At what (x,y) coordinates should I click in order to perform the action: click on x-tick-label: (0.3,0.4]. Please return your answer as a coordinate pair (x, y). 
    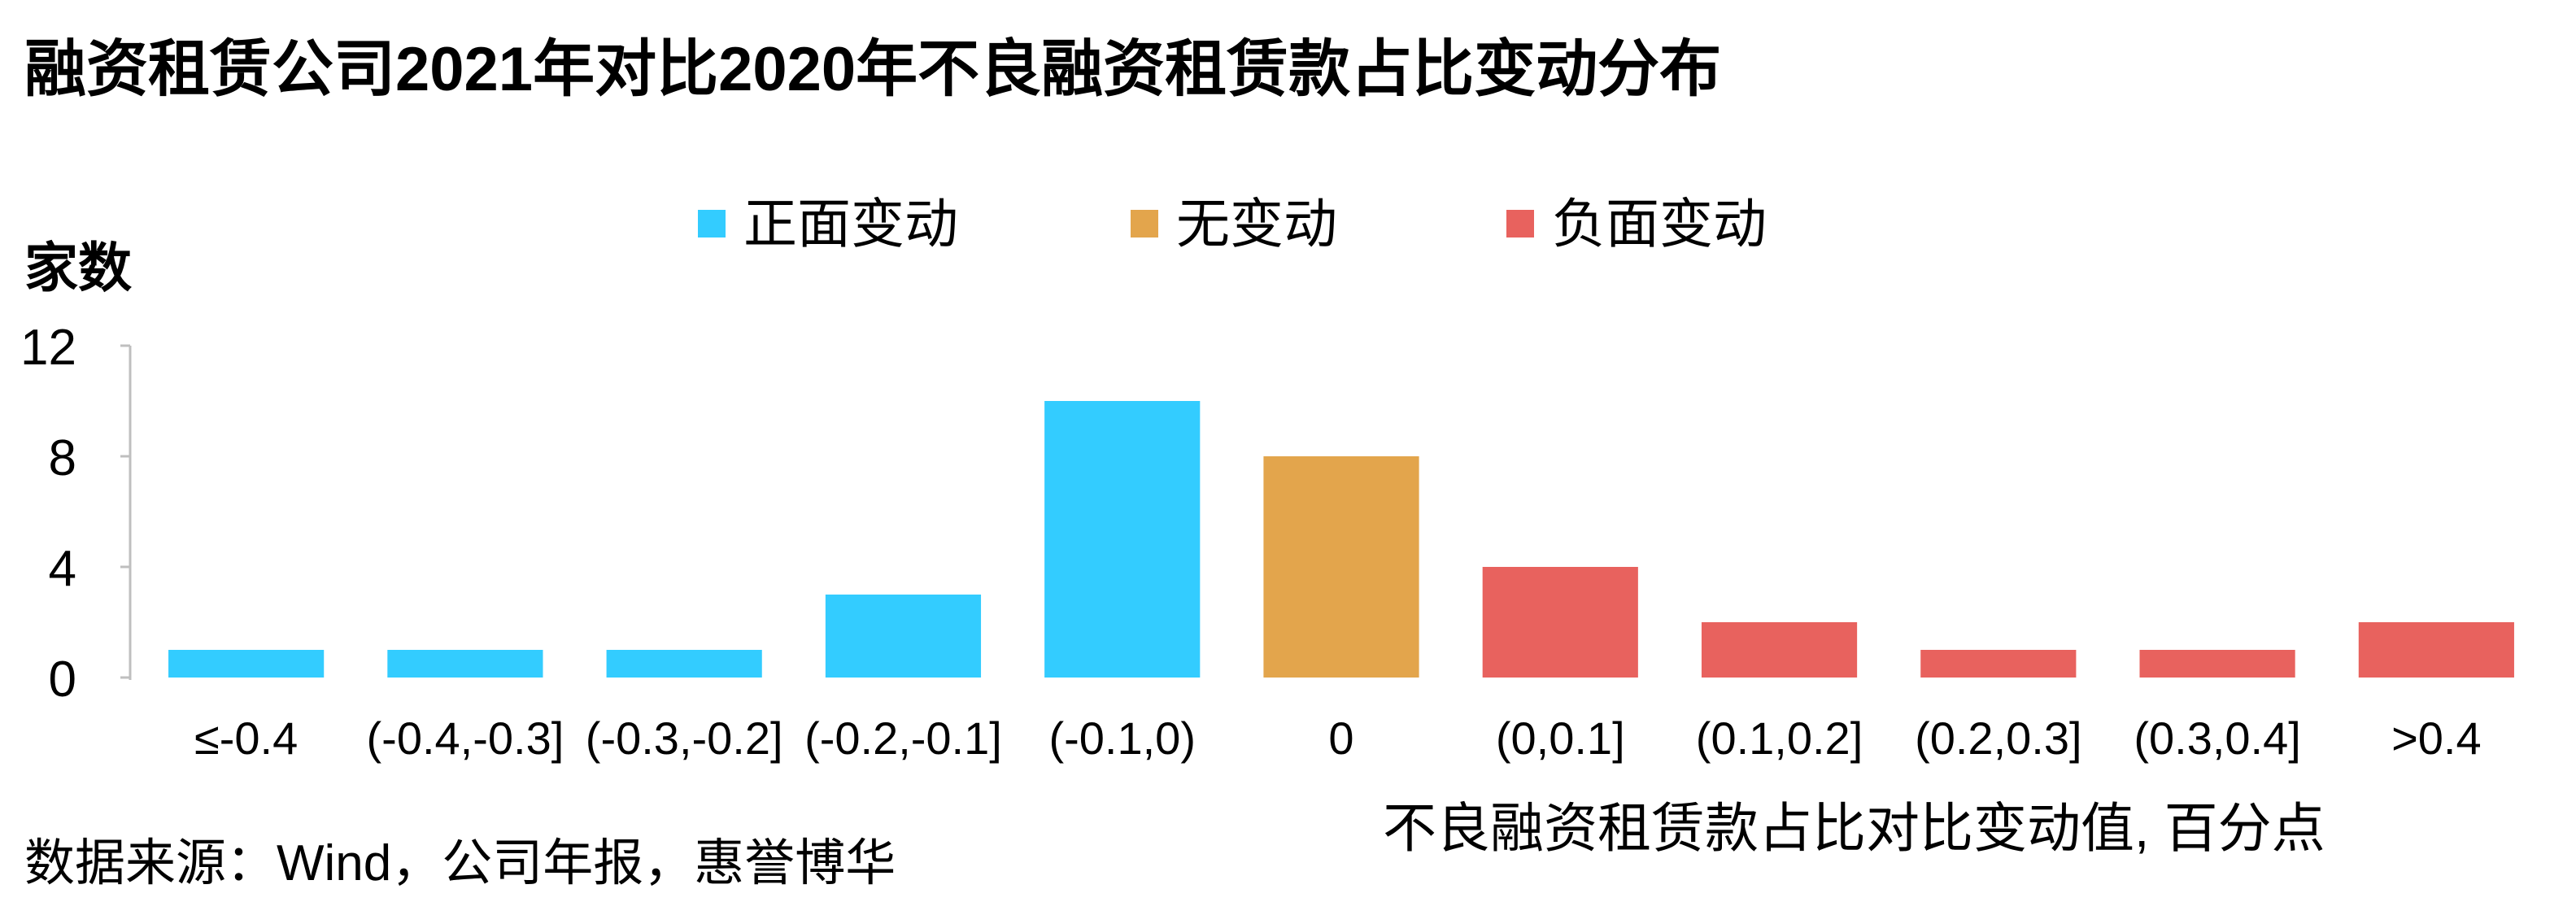
    Looking at the image, I should click on (2217, 738).